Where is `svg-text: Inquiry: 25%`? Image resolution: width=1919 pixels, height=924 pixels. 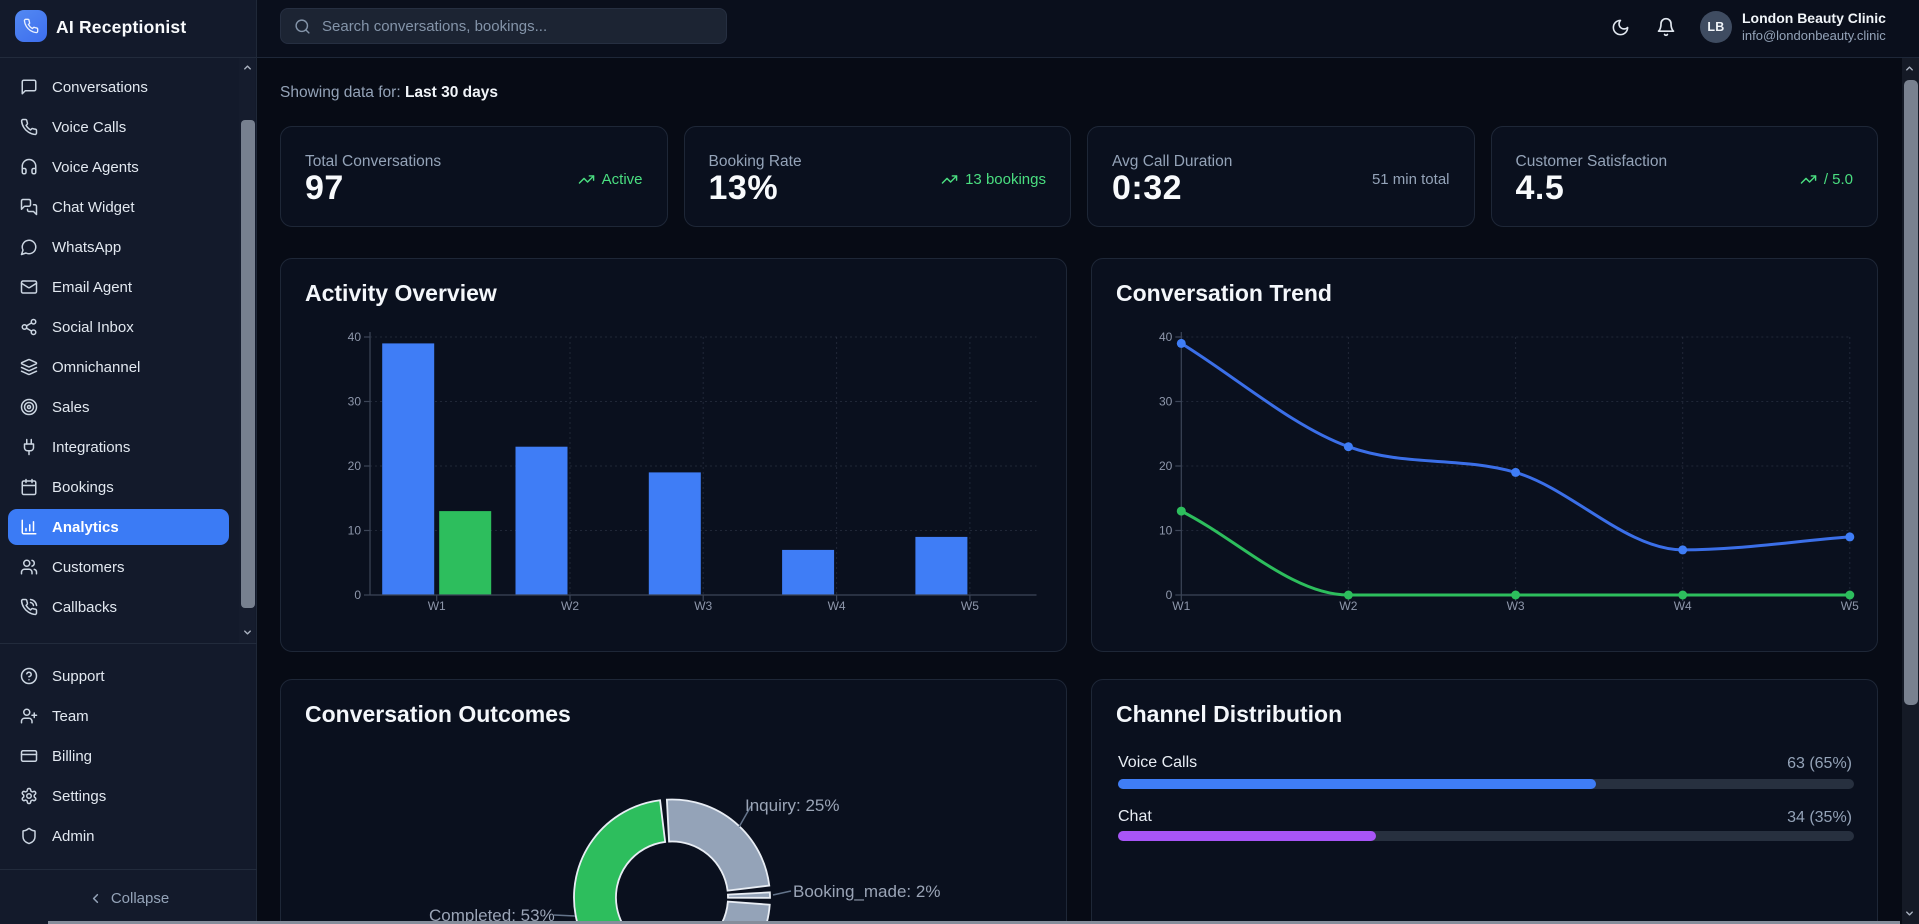 svg-text: Inquiry: 25% is located at coordinates (792, 805).